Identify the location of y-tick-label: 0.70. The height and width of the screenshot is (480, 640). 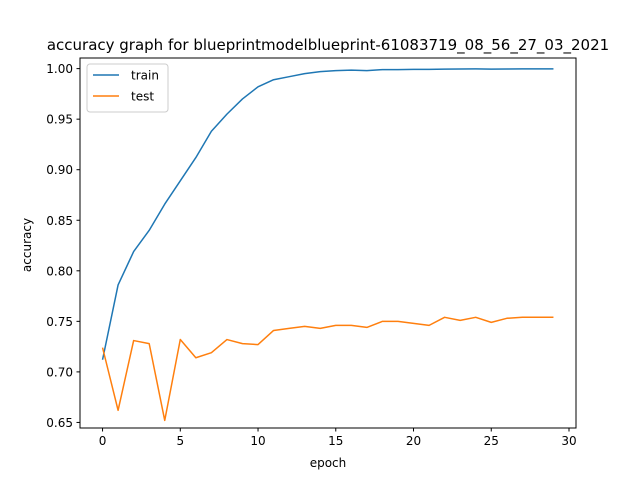
(59, 372).